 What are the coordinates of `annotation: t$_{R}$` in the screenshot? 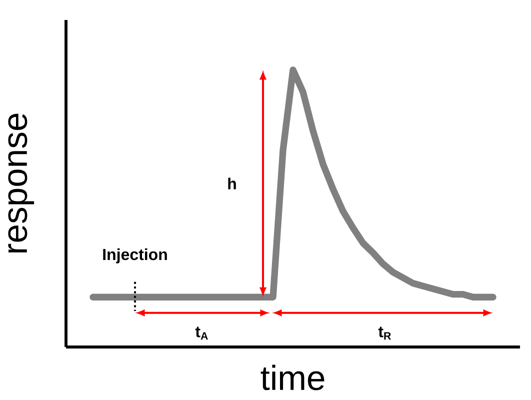 It's located at (384, 333).